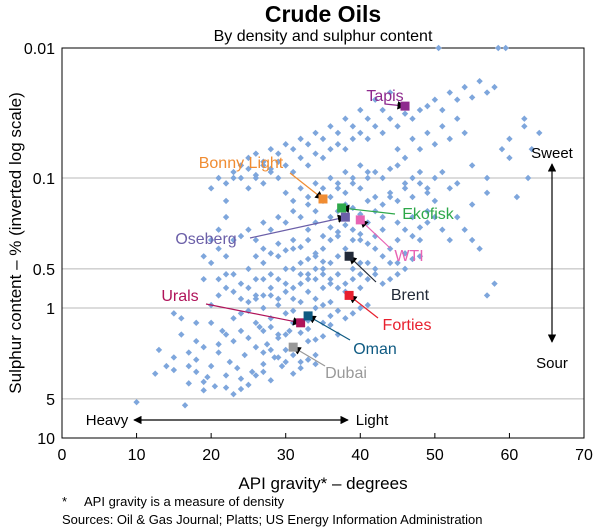 The image size is (600, 532). I want to click on wti-label: WTI, so click(408, 256).